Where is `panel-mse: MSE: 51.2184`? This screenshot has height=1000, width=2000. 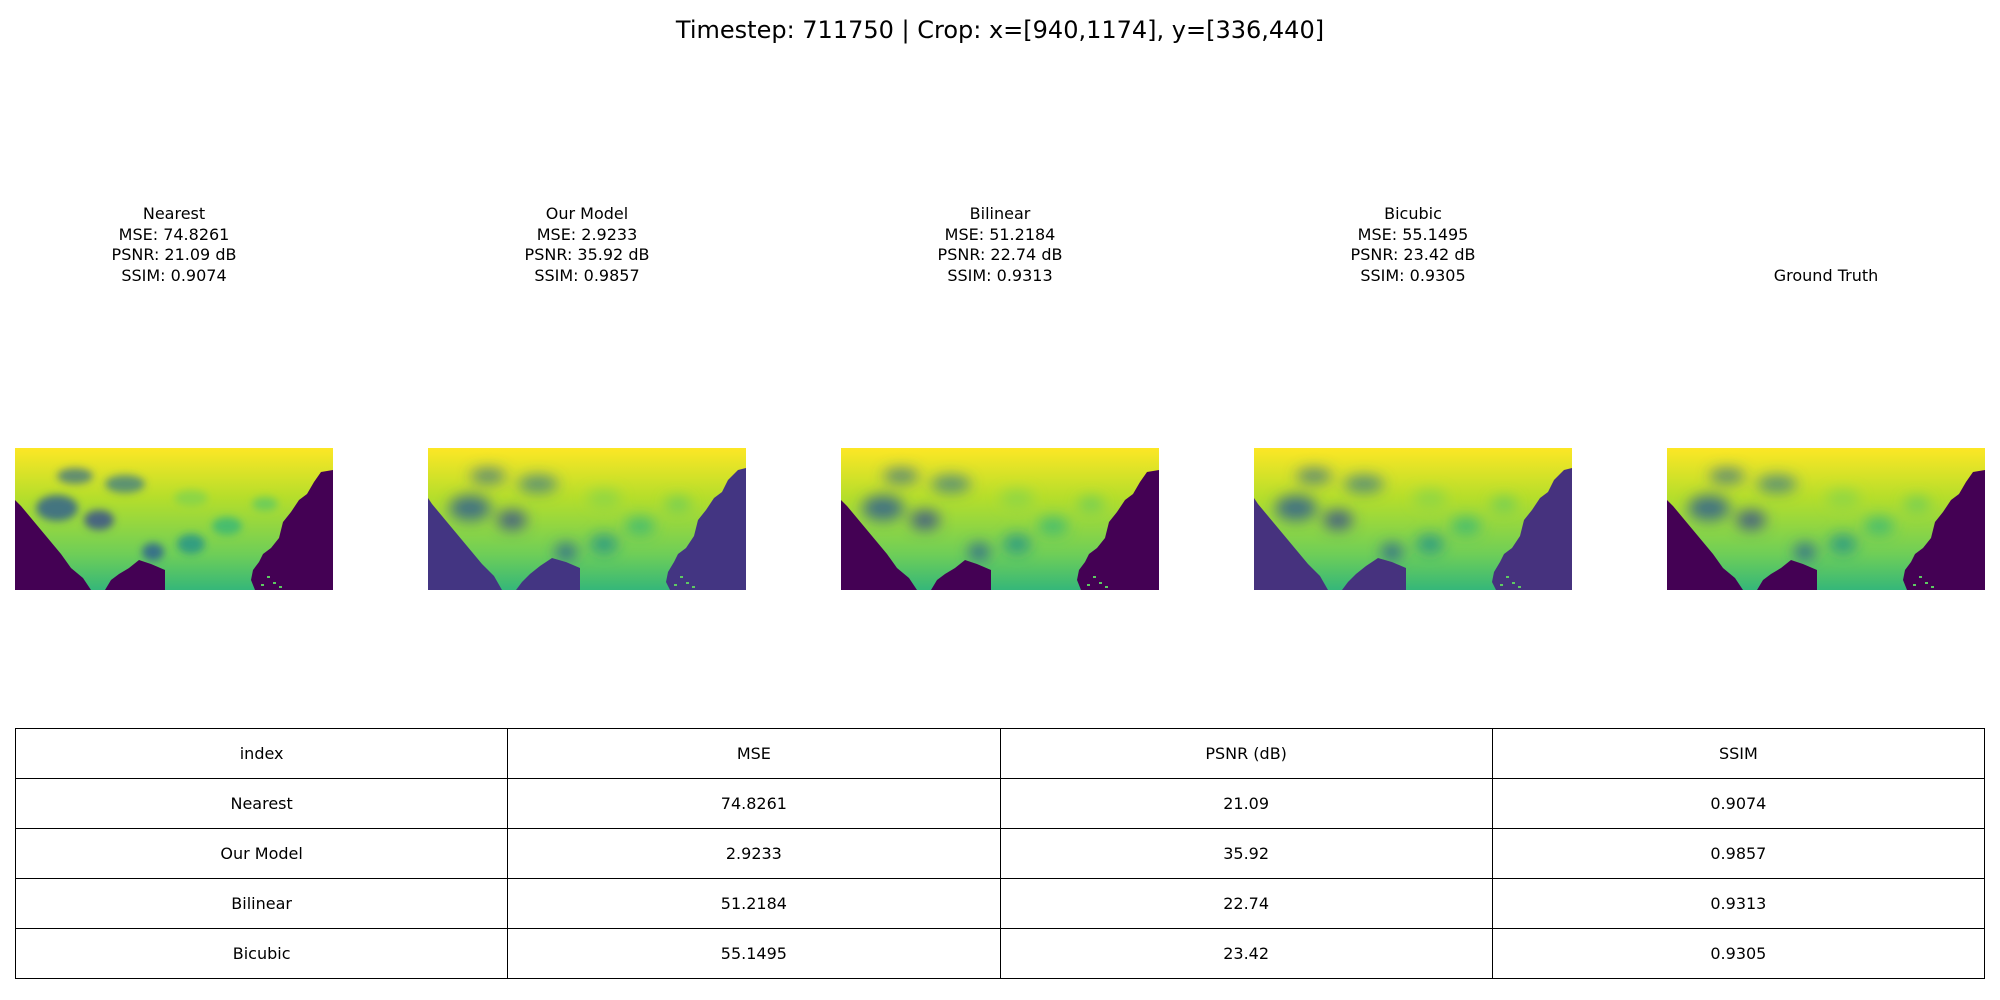 panel-mse: MSE: 51.2184 is located at coordinates (1000, 234).